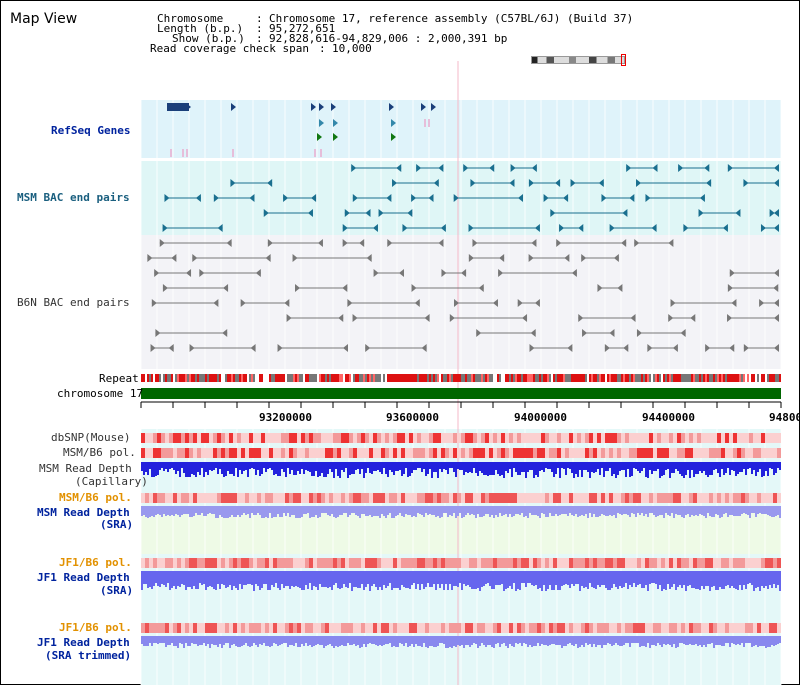 The width and height of the screenshot is (800, 686). Describe the element at coordinates (73, 197) in the screenshot. I see `track-label-msm-bac: MSM BAC end pairs` at that location.